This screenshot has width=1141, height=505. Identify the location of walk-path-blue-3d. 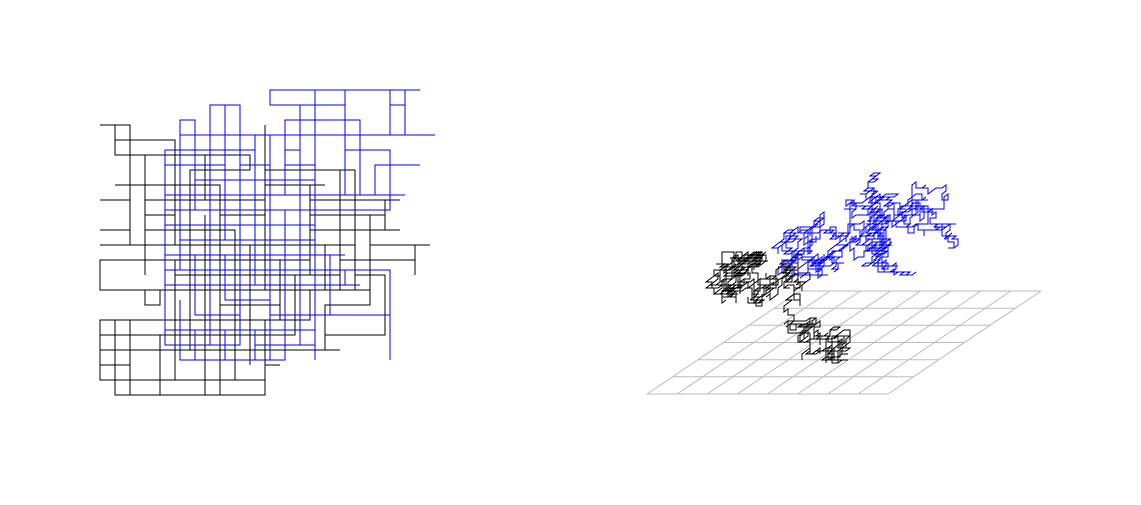
(865, 225).